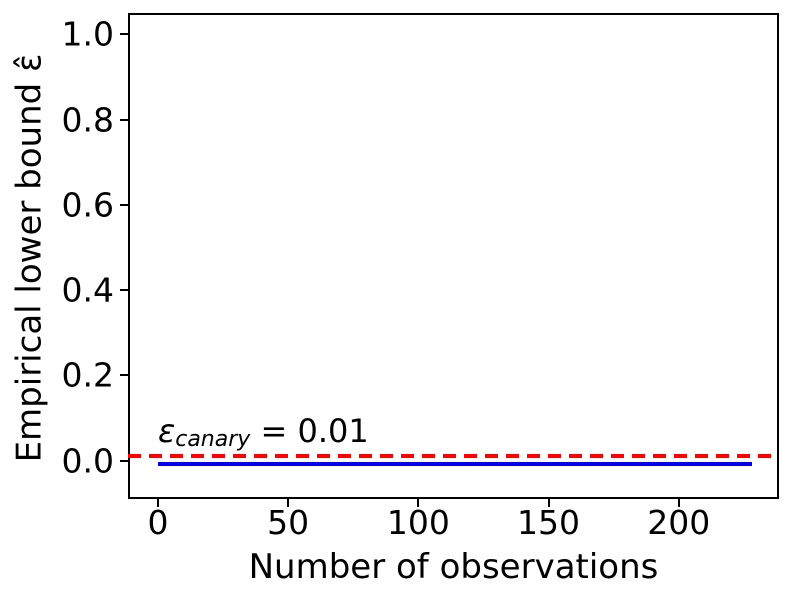 The height and width of the screenshot is (600, 793). What do you see at coordinates (87, 375) in the screenshot?
I see `y-tick-label: 0.2` at bounding box center [87, 375].